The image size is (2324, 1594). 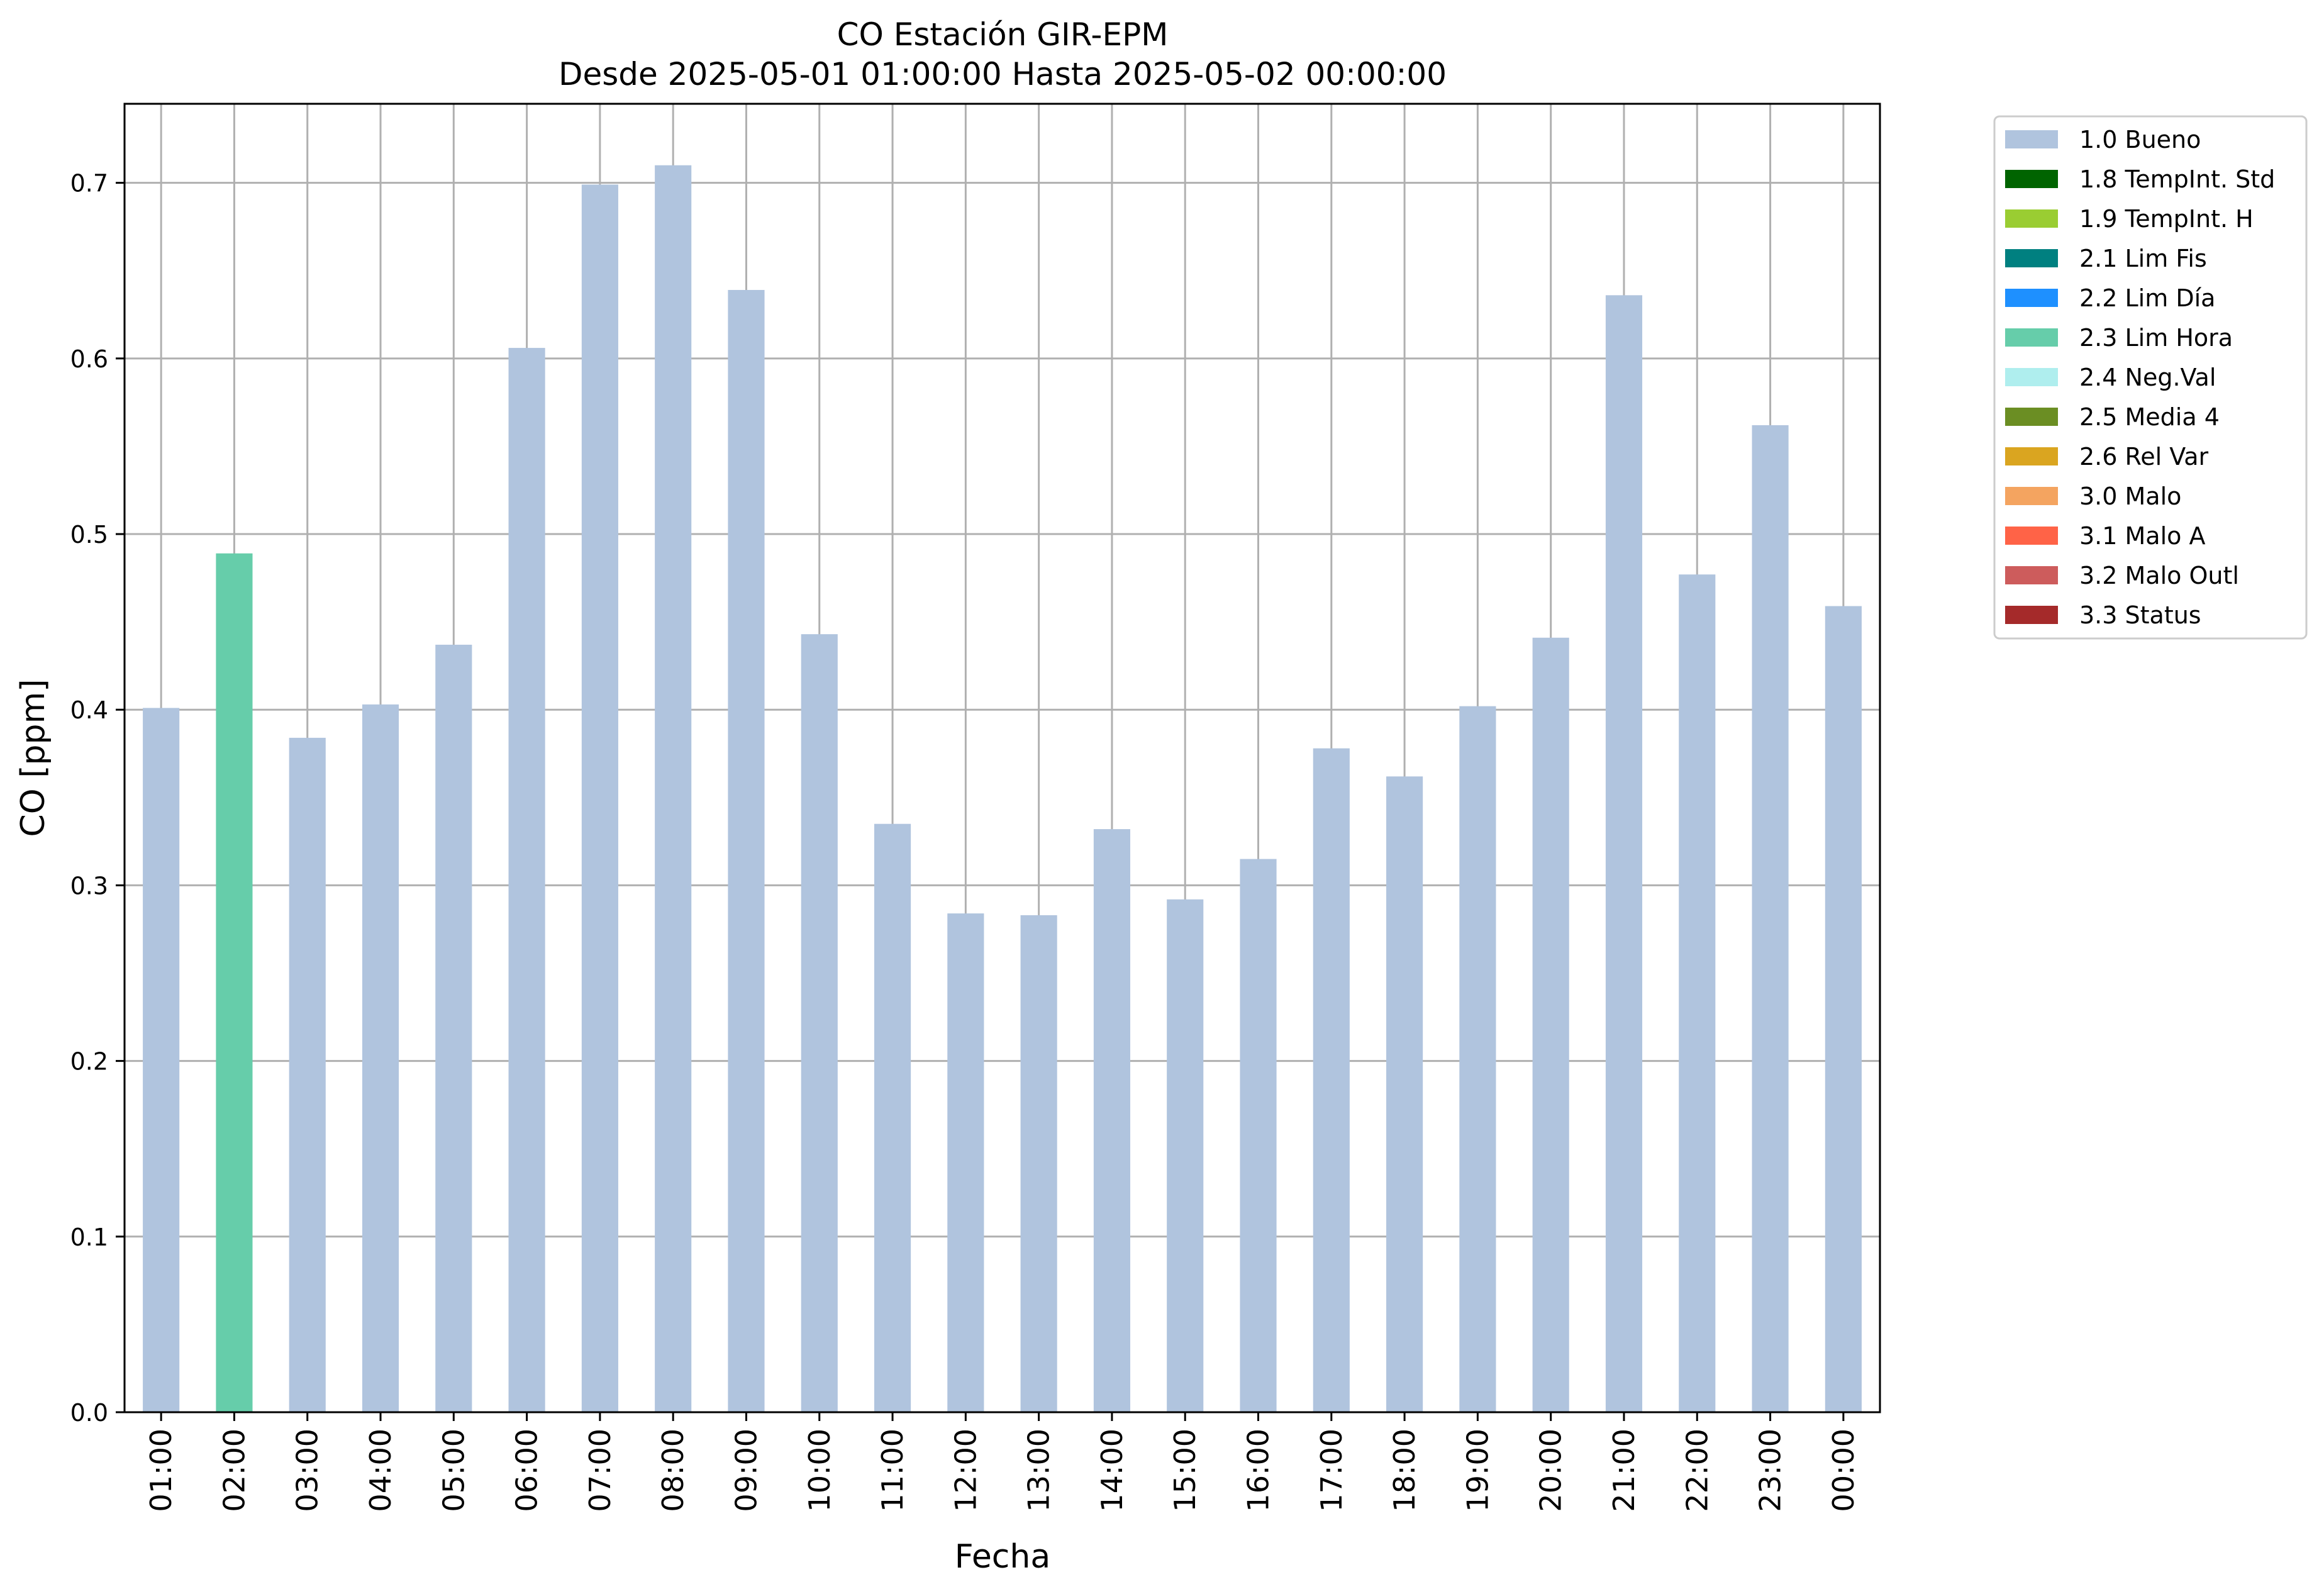 I want to click on y-tick-label: 0.5, so click(x=89, y=535).